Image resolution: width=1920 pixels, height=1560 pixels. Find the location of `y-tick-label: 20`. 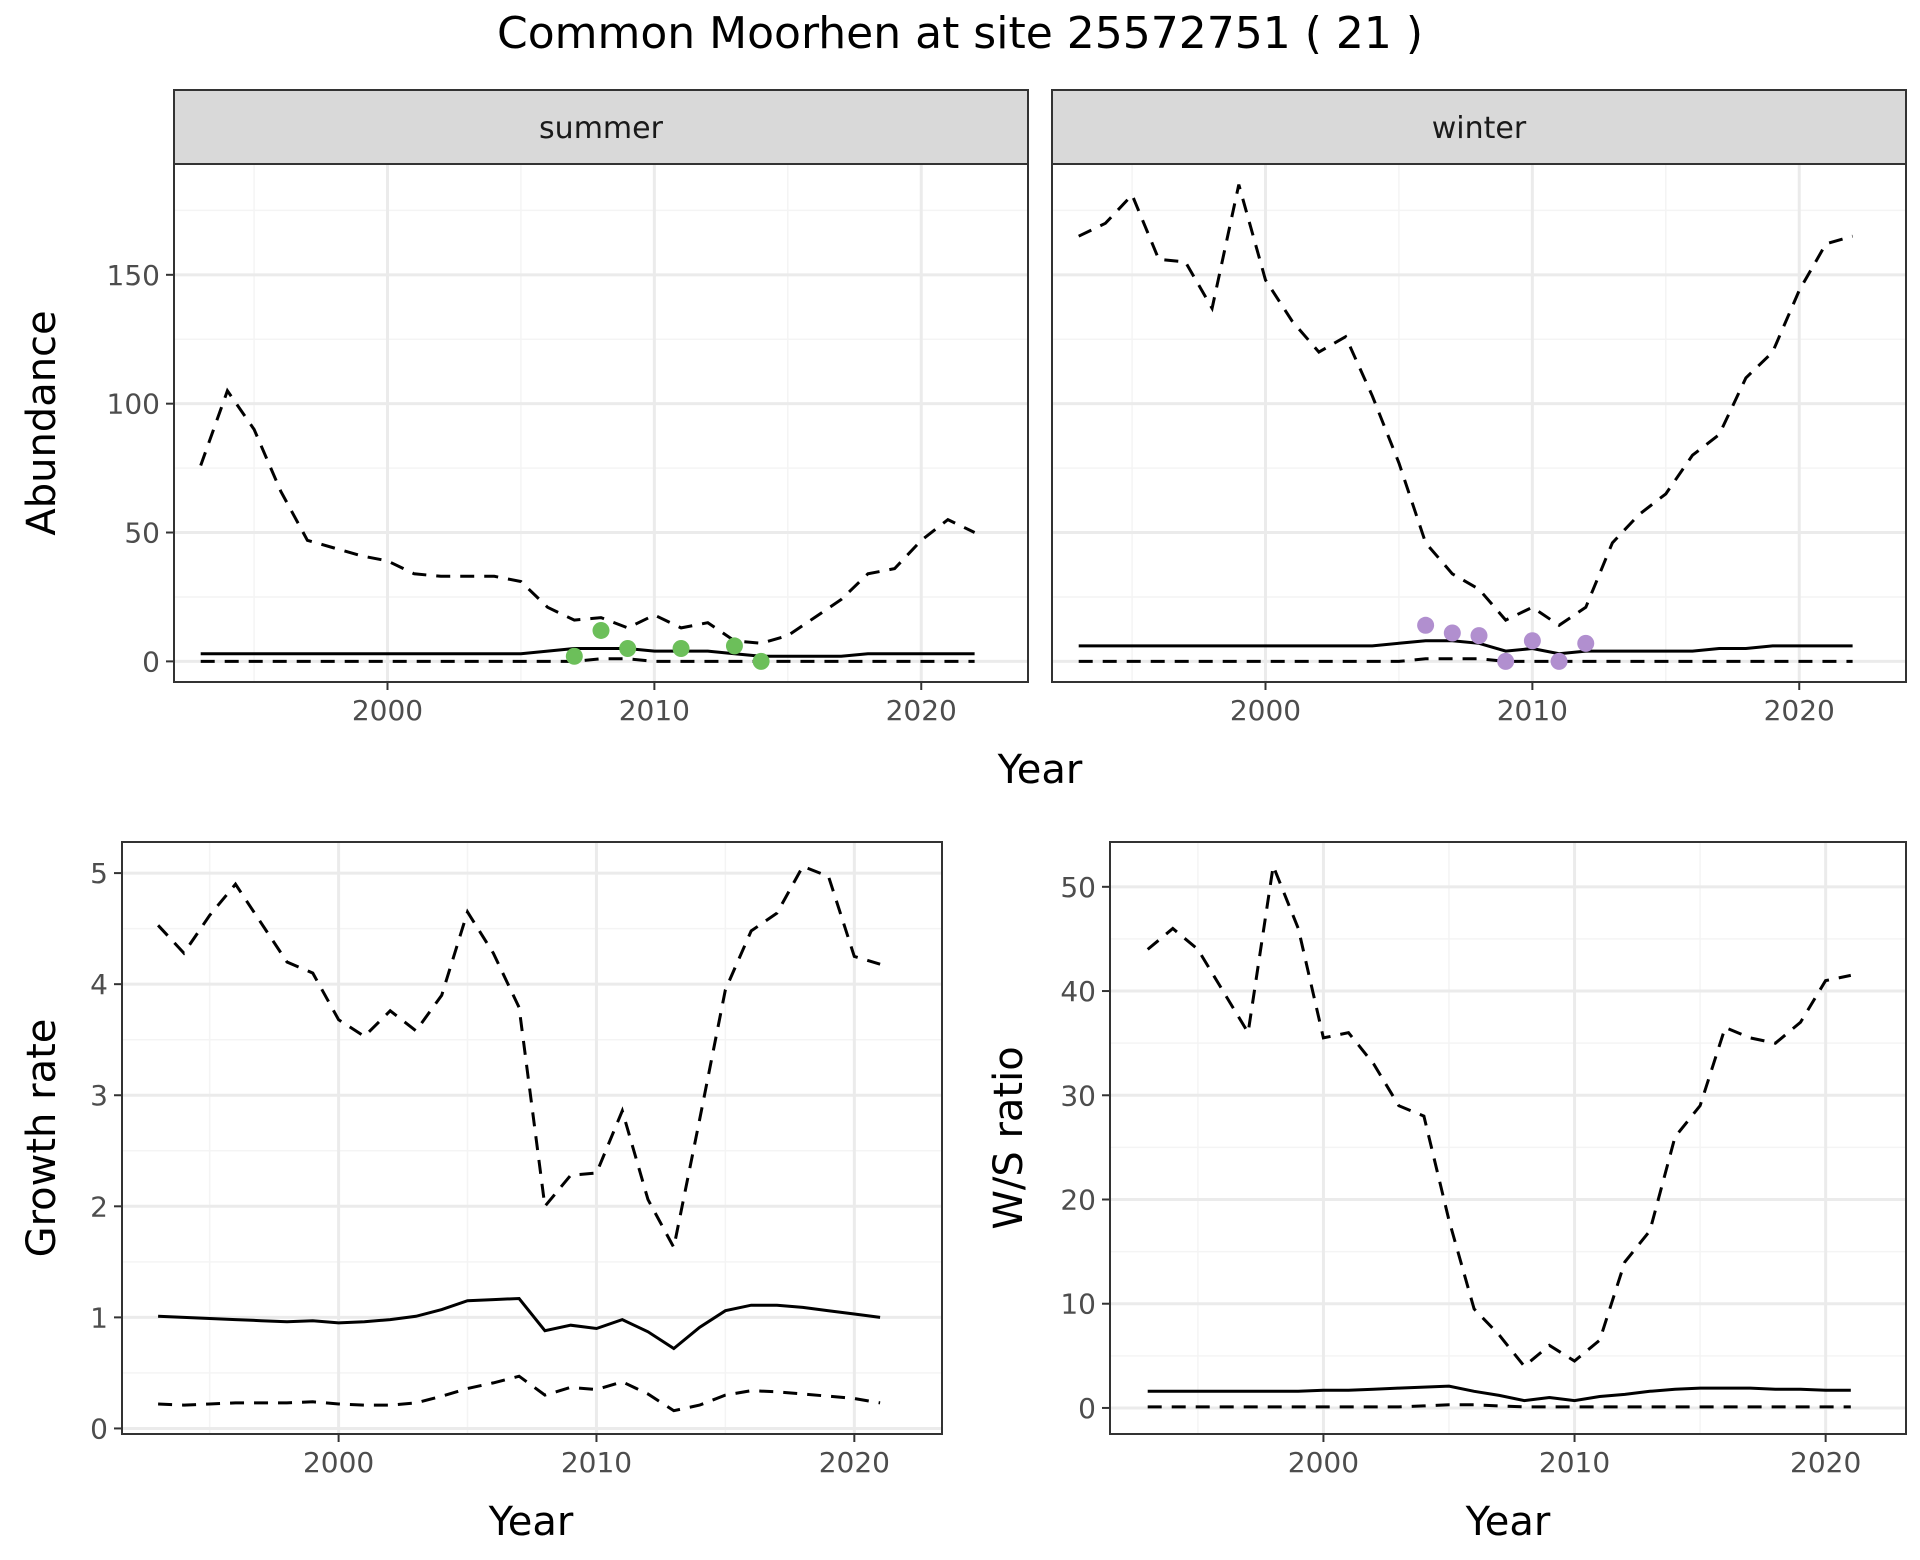

y-tick-label: 20 is located at coordinates (1078, 1199).